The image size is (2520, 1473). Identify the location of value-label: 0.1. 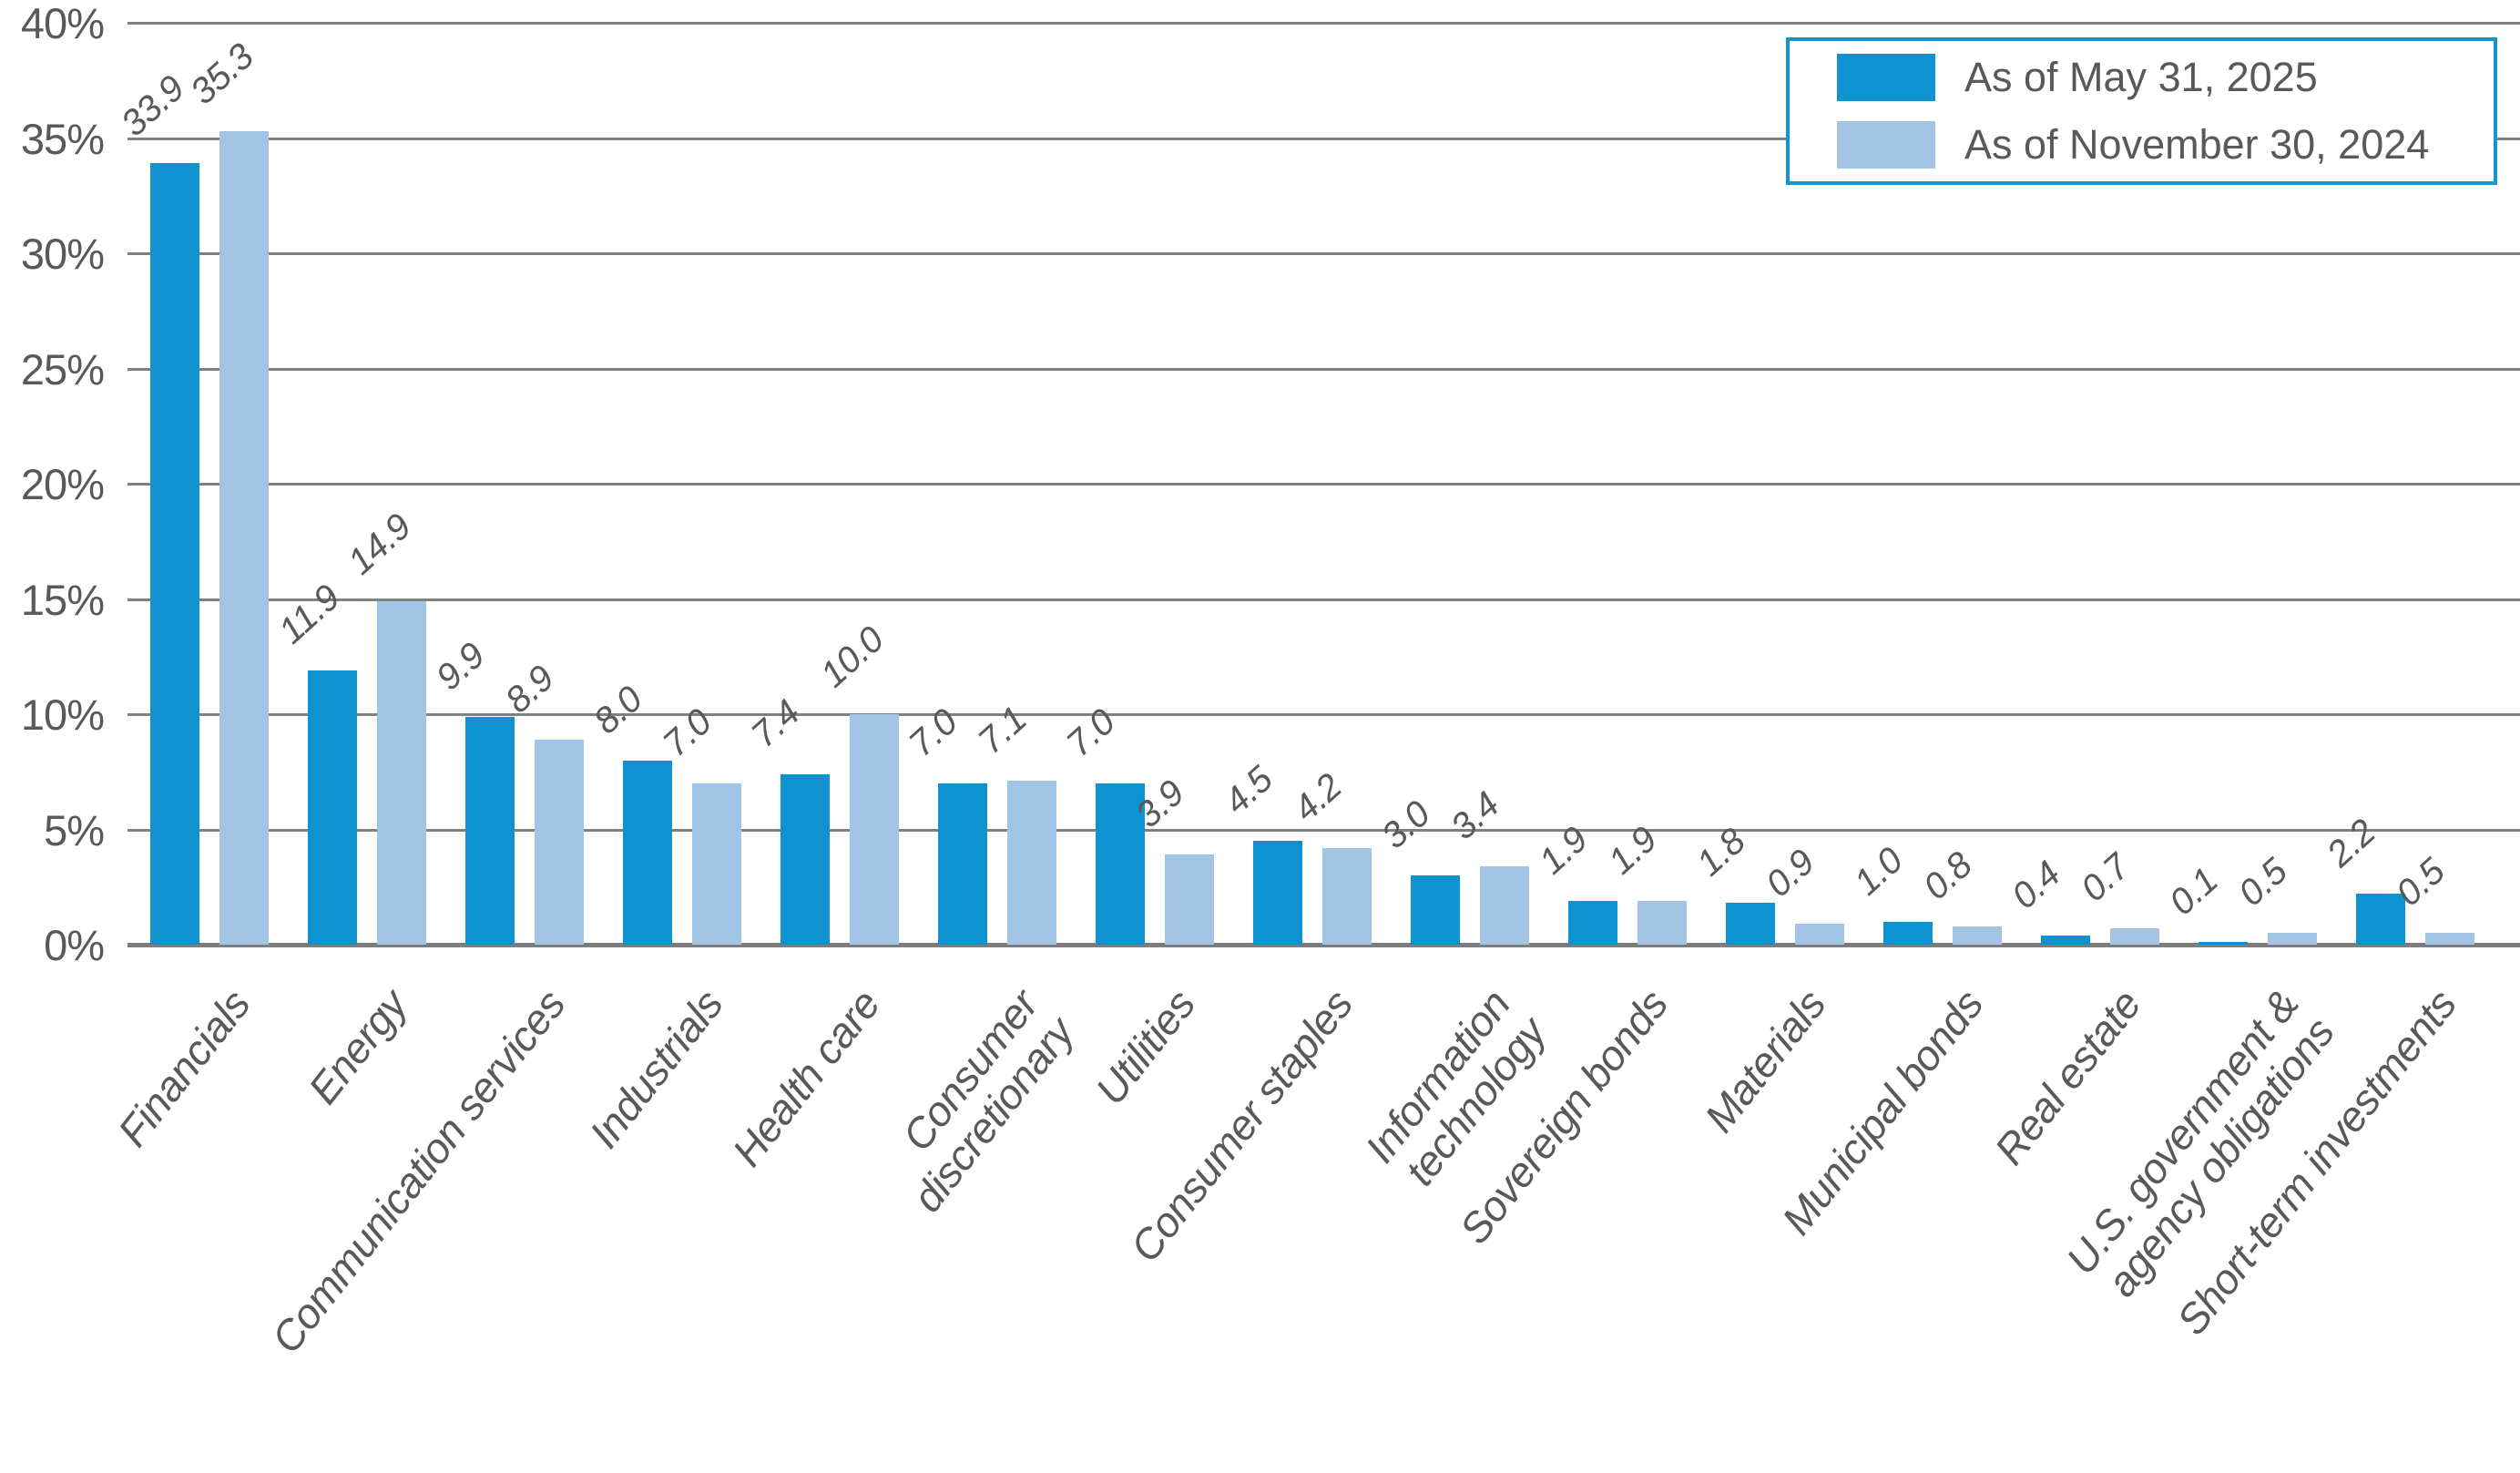
(2193, 892).